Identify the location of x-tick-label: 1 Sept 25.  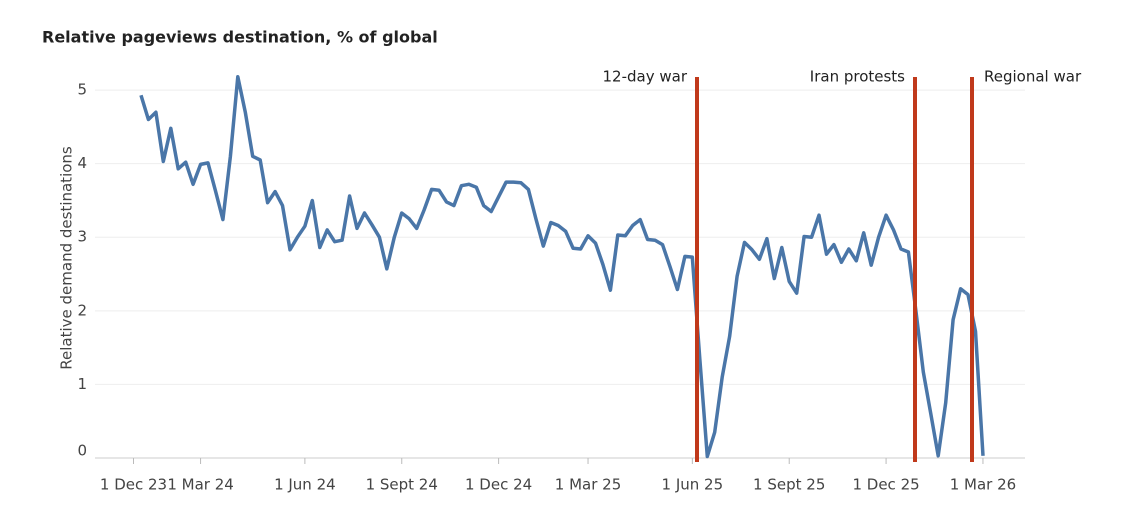
(789, 485).